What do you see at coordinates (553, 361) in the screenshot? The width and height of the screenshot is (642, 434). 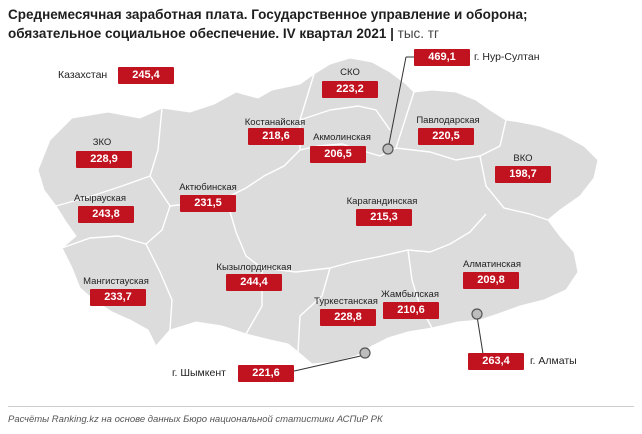 I see `city-label-almaty: г. Алматы` at bounding box center [553, 361].